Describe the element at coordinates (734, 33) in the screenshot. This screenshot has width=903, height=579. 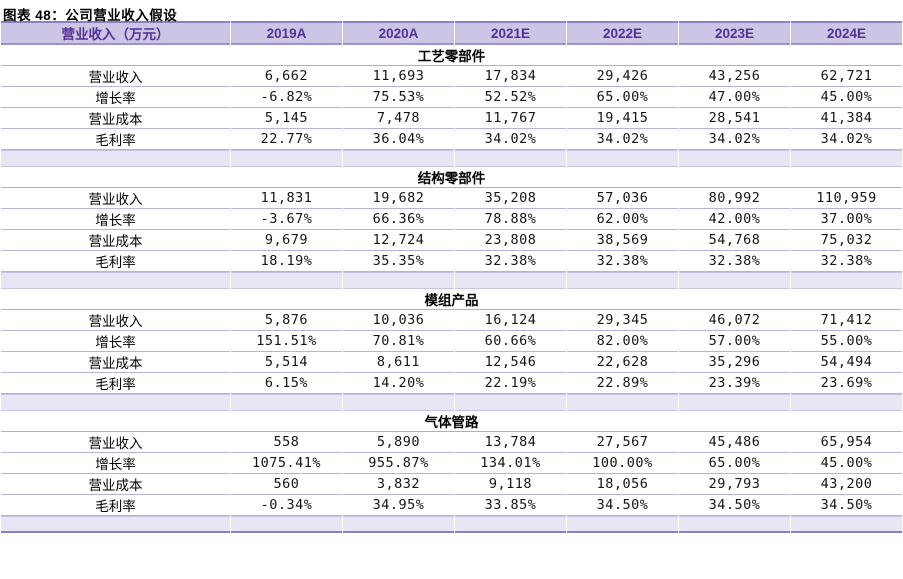
I see `column-header-year: 2023E` at that location.